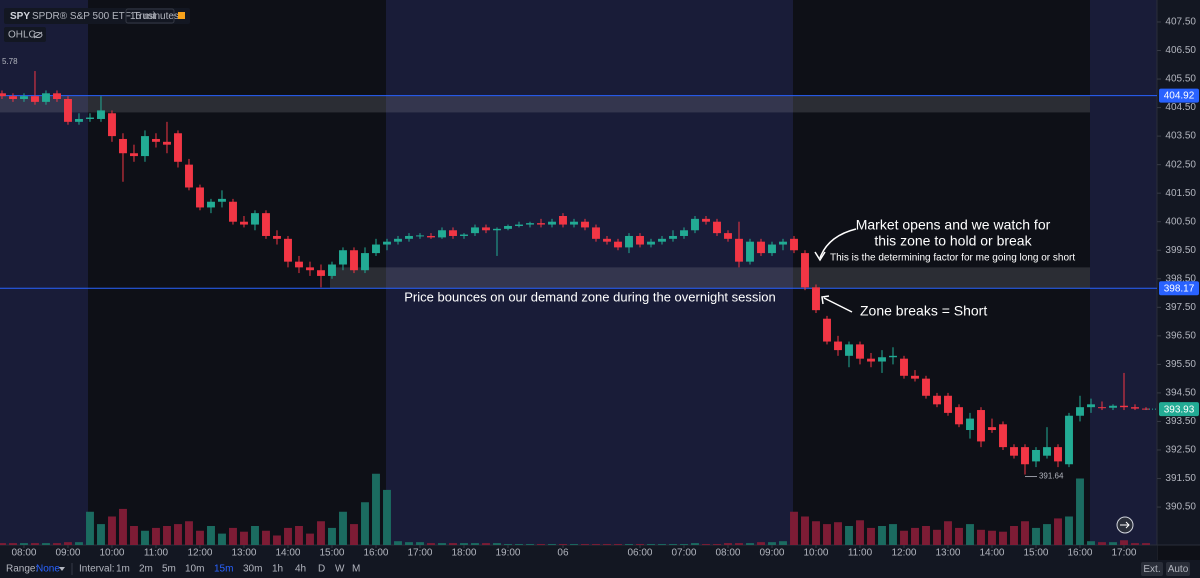  I want to click on status-dot, so click(181, 15).